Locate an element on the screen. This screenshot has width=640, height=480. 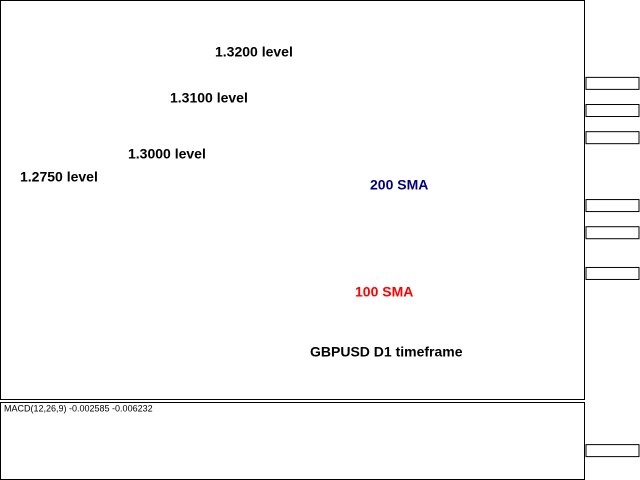
annotation: 1.2750 level is located at coordinates (59, 177).